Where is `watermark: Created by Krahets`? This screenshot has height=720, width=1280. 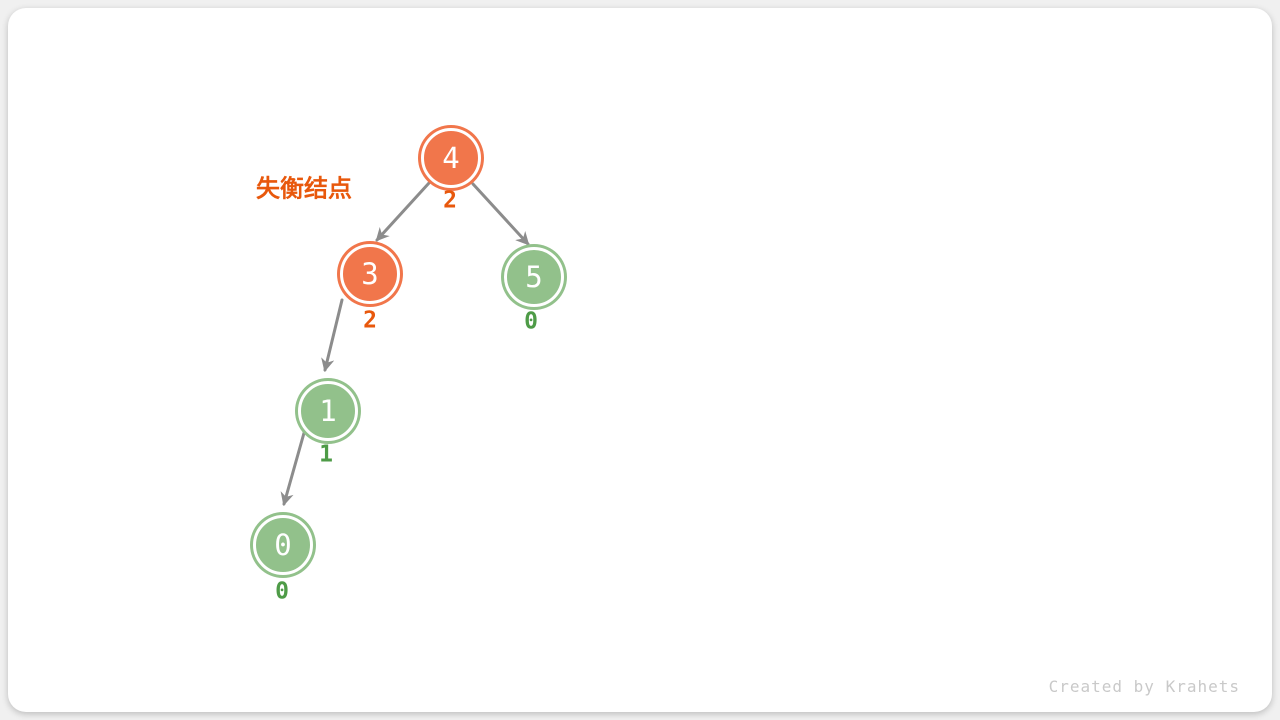
watermark: Created by Krahets is located at coordinates (1144, 686).